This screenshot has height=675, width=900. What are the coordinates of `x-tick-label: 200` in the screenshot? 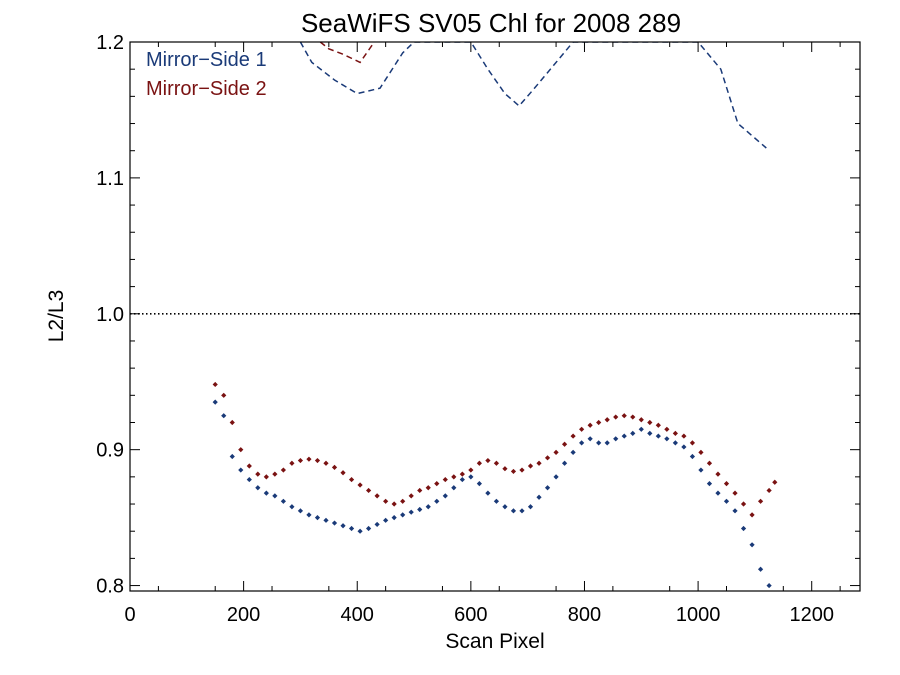 It's located at (243, 615).